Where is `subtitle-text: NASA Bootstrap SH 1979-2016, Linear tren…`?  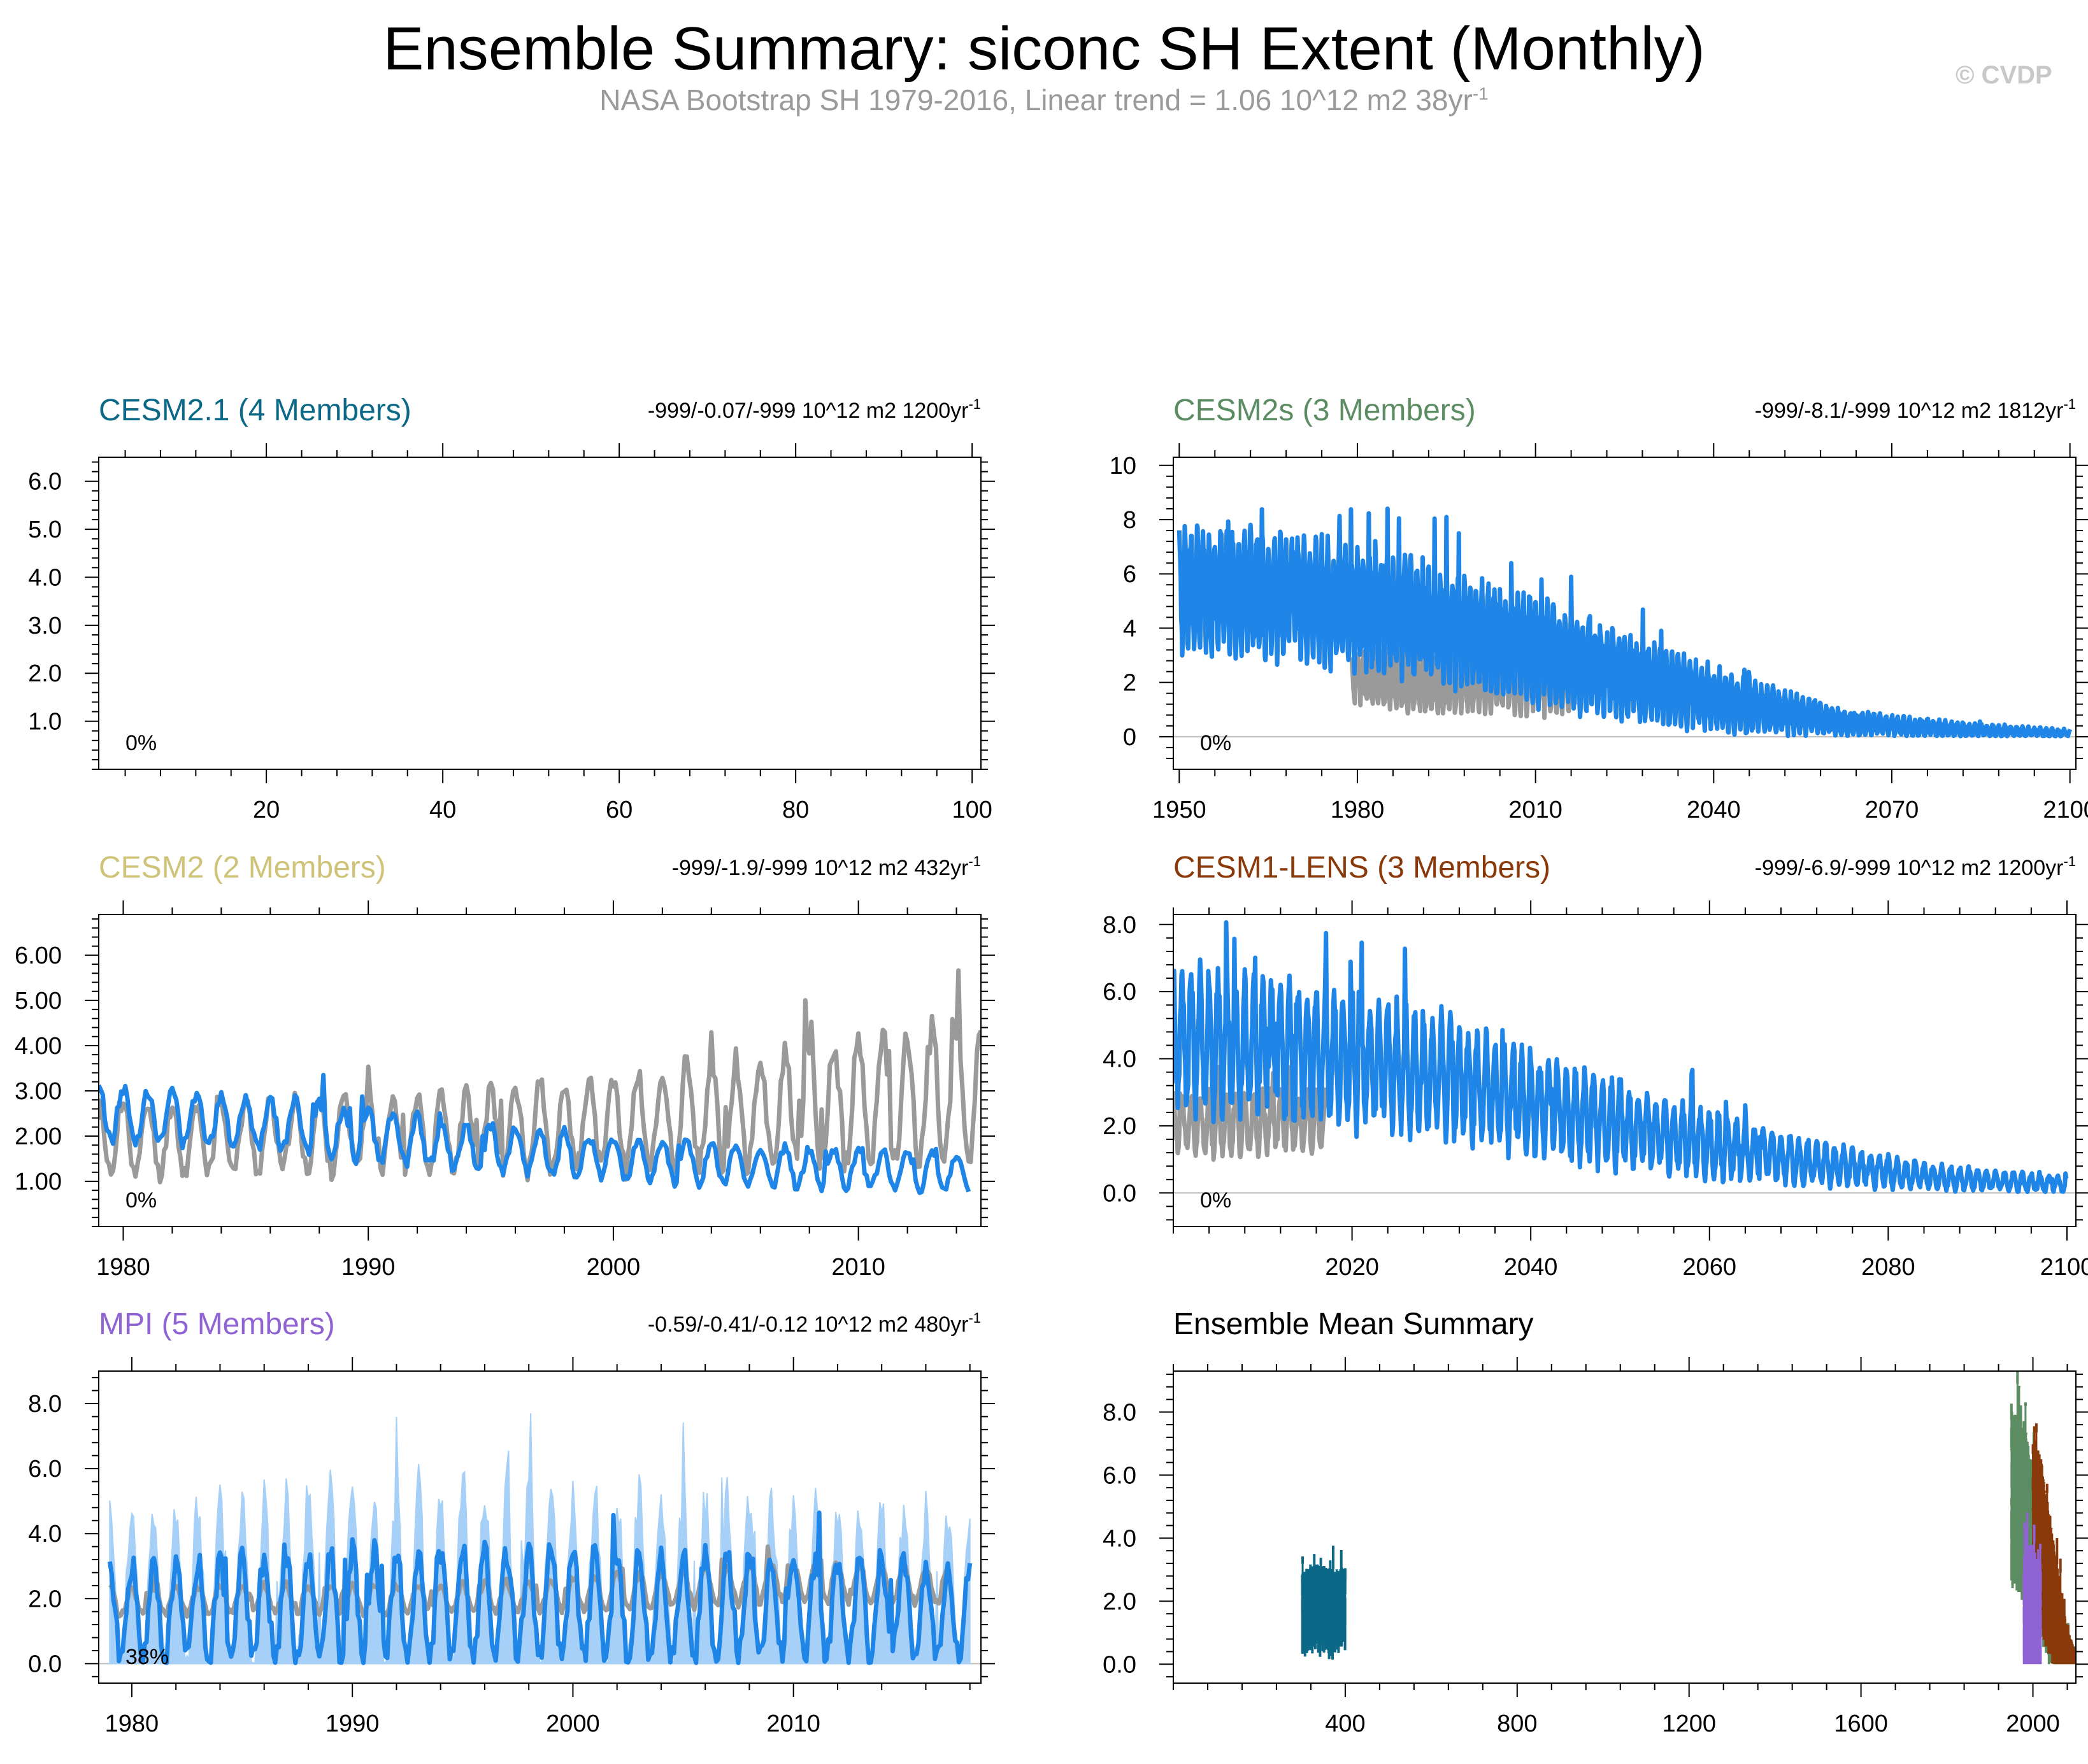
subtitle-text: NASA Bootstrap SH 1979-2016, Linear tren… is located at coordinates (1036, 100).